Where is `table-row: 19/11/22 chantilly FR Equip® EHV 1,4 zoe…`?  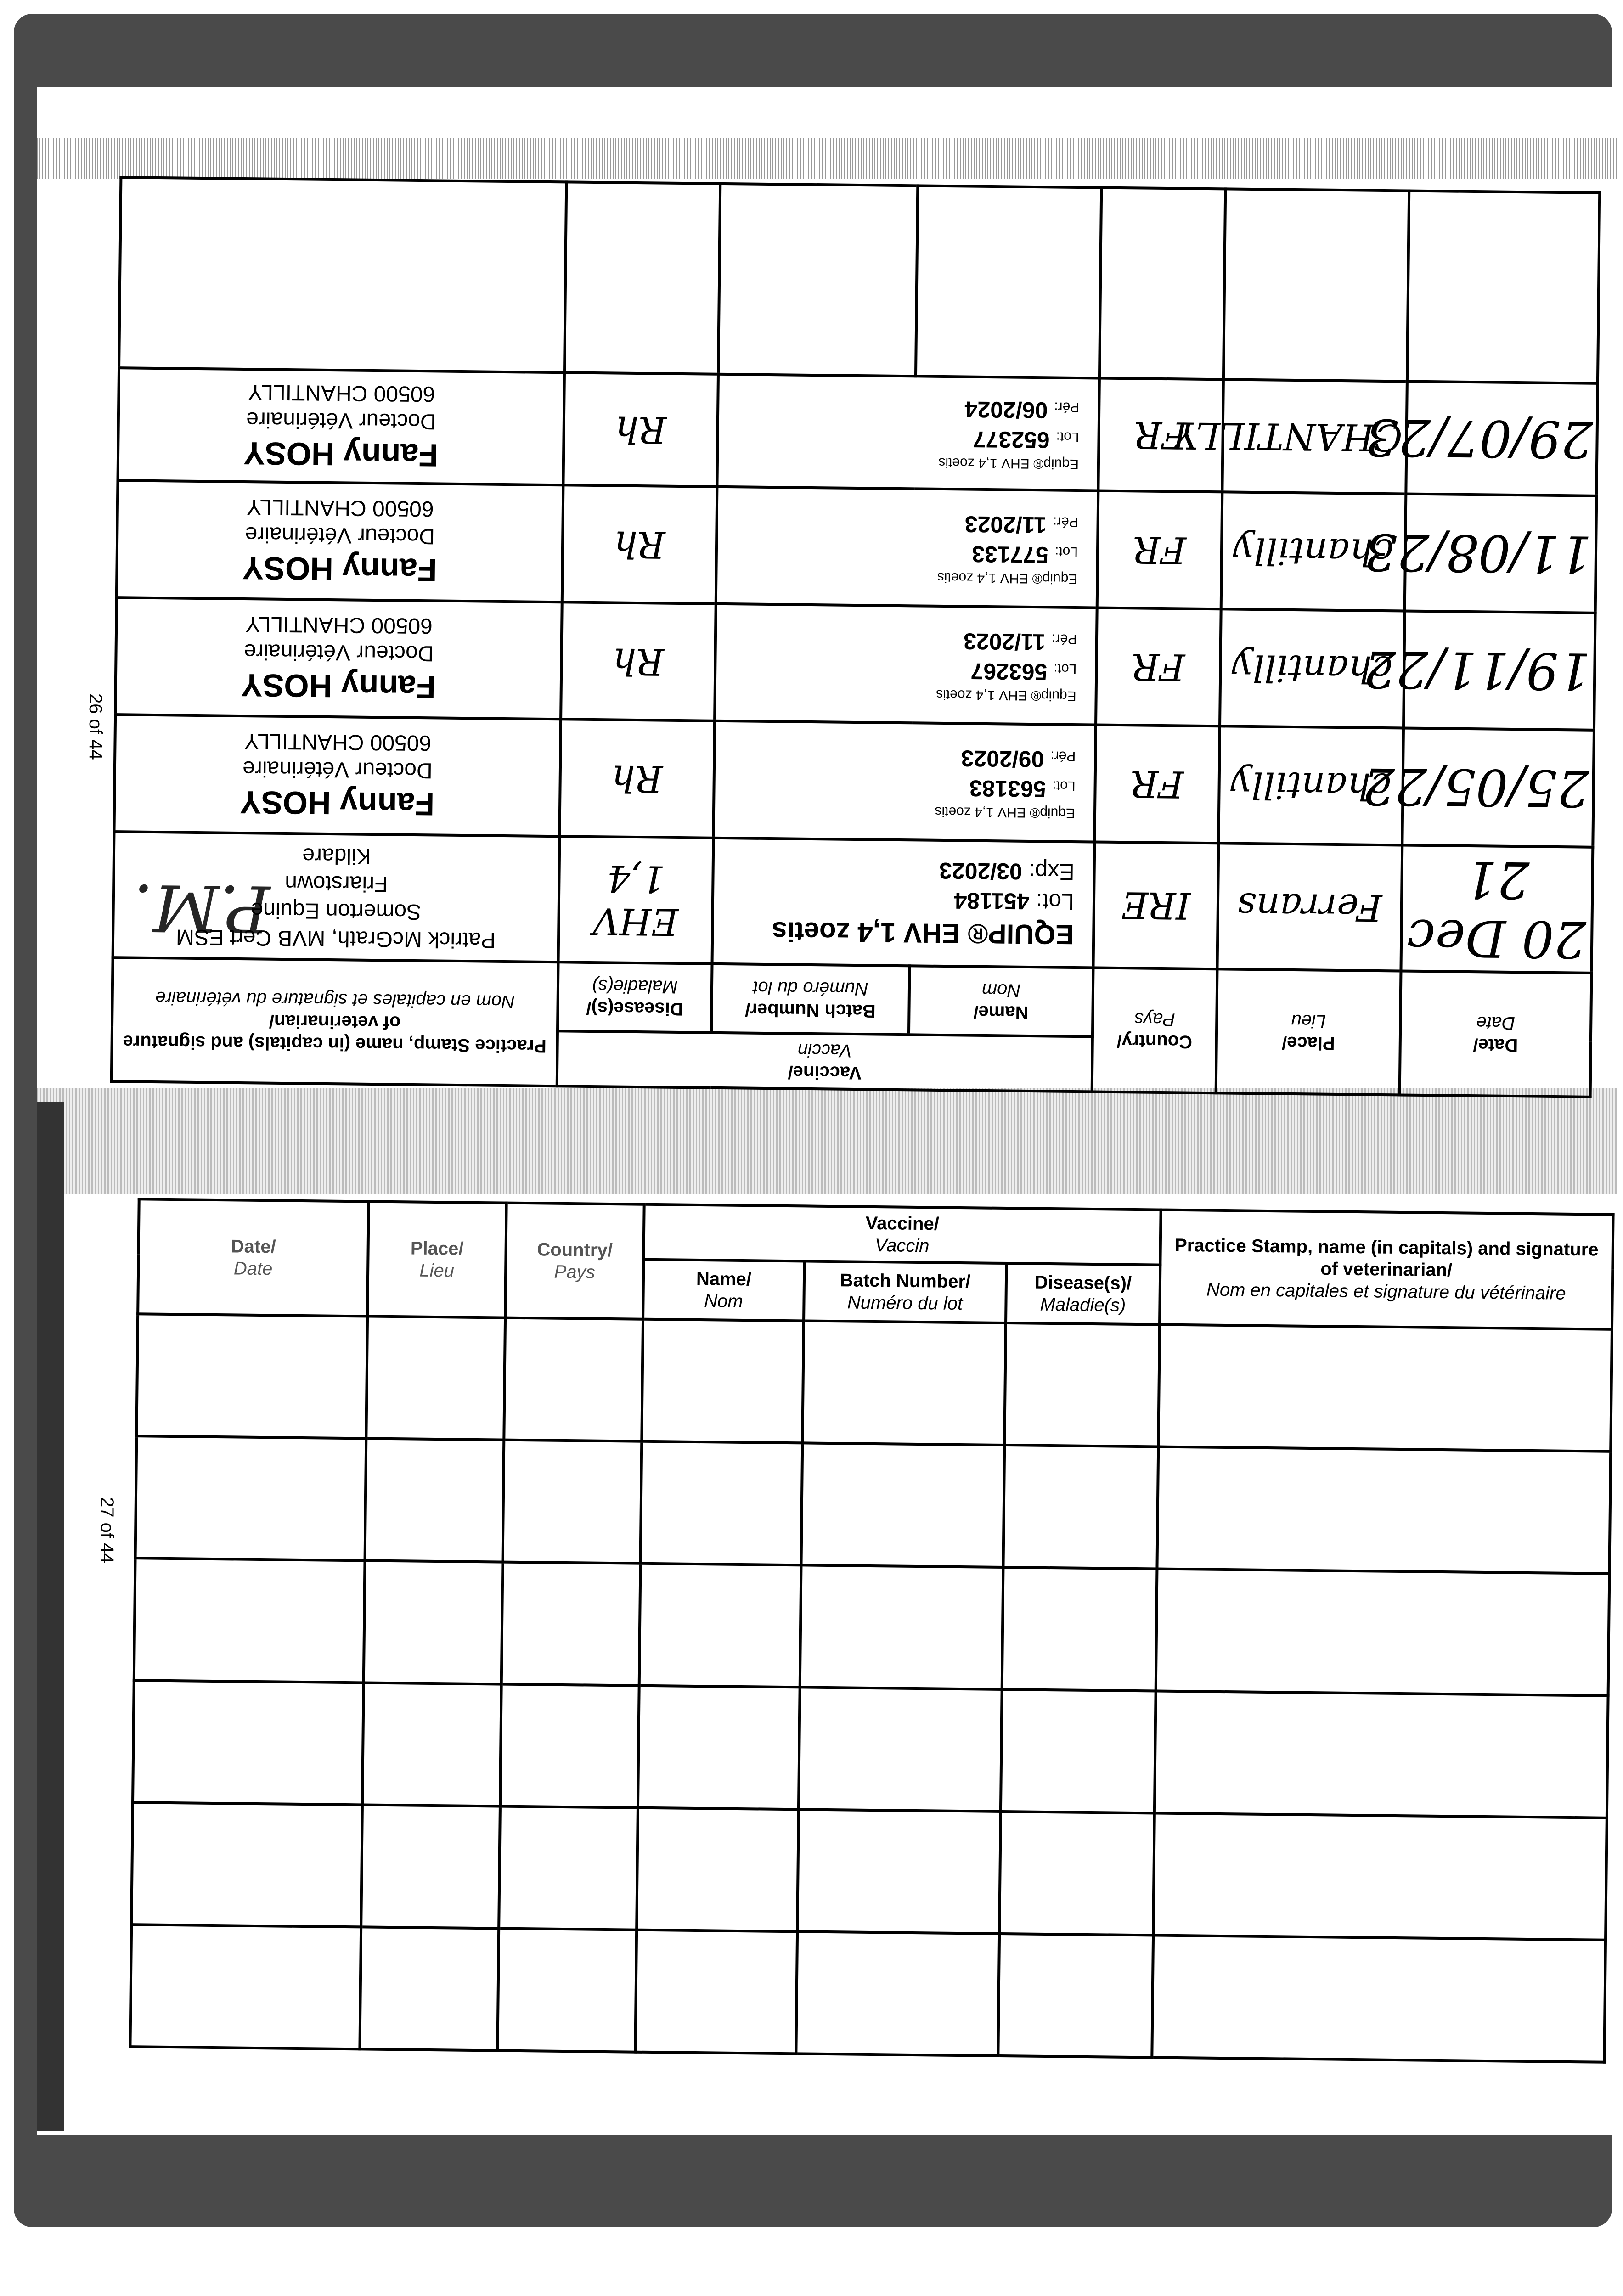
table-row: 19/11/22 chantilly FR Equip® EHV 1,4 zoe… is located at coordinates (855, 664).